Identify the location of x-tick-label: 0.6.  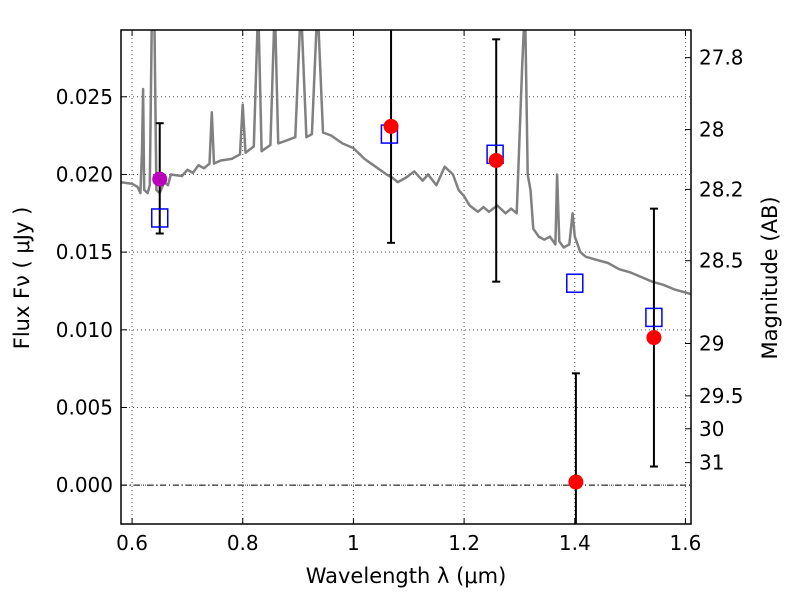
(132, 543).